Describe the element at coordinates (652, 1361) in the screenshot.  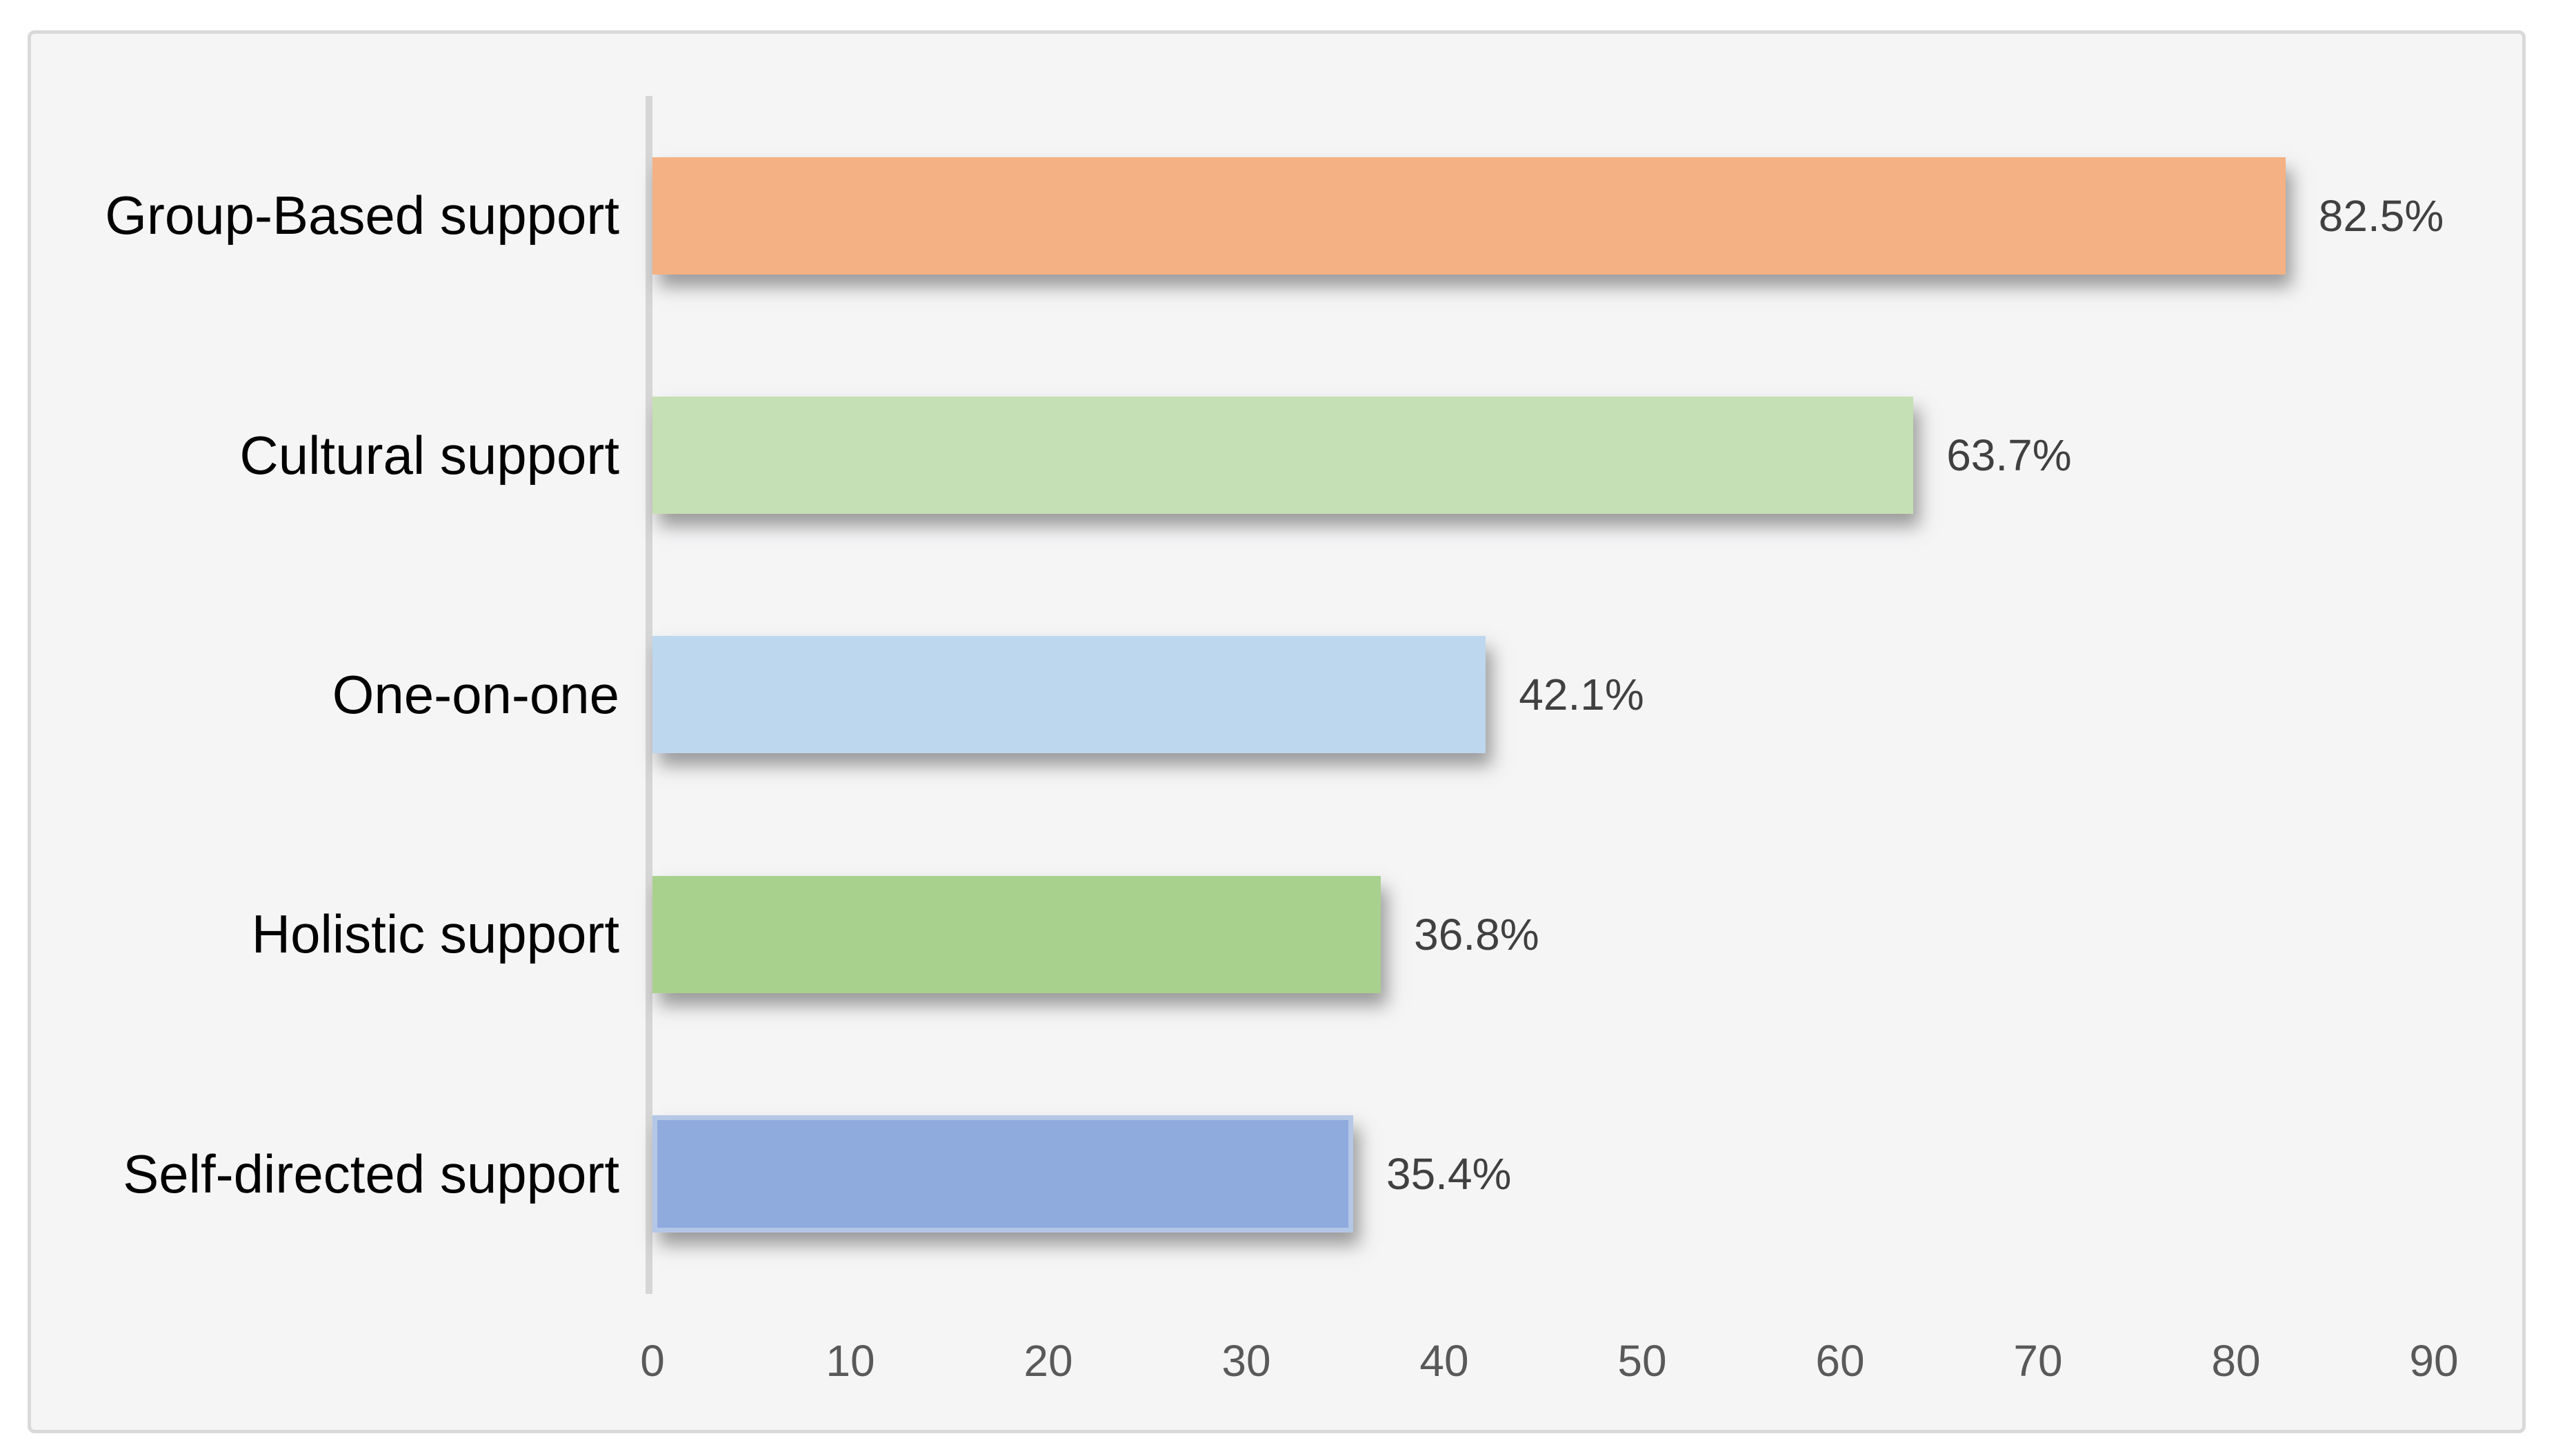
I see `x-axis-tick-label-0: 0` at that location.